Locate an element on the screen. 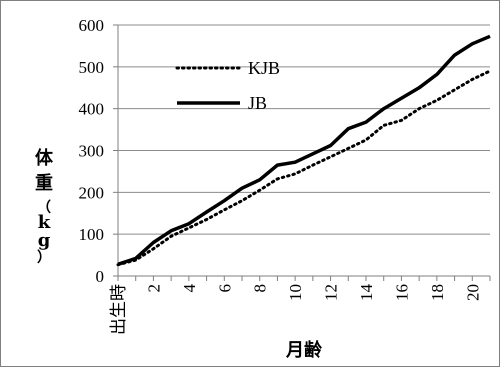  x-tick-label: 14 is located at coordinates (366, 293).